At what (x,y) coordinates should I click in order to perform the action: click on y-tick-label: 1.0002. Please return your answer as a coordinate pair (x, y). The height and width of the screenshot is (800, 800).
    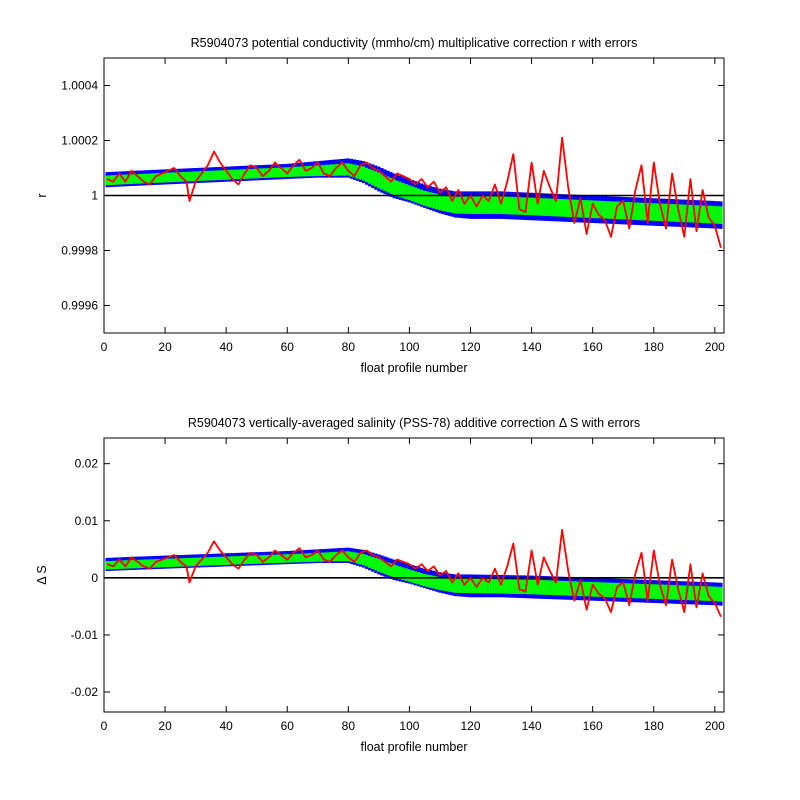
    Looking at the image, I should click on (79, 141).